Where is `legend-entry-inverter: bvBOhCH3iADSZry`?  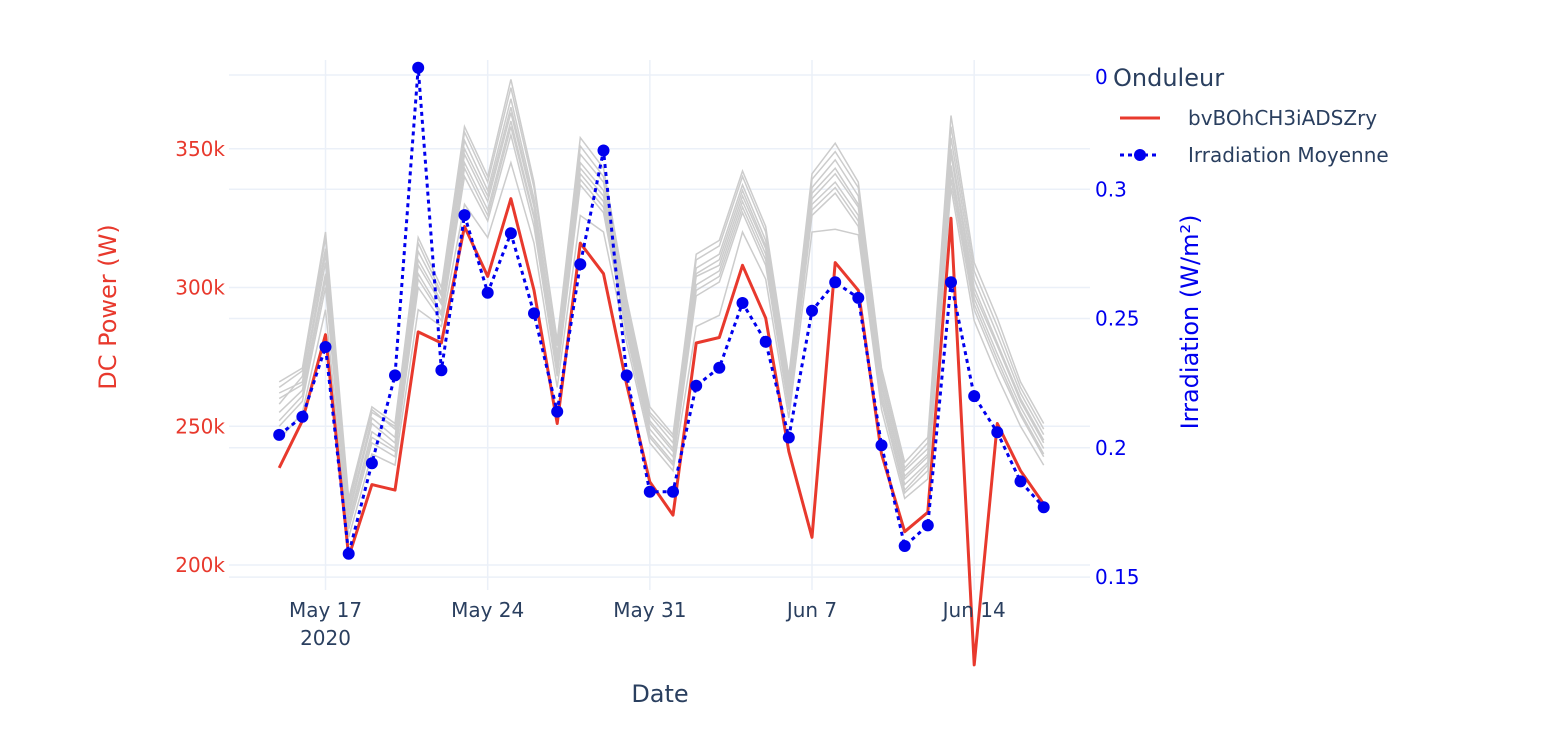
legend-entry-inverter: bvBOhCH3iADSZry is located at coordinates (1282, 118).